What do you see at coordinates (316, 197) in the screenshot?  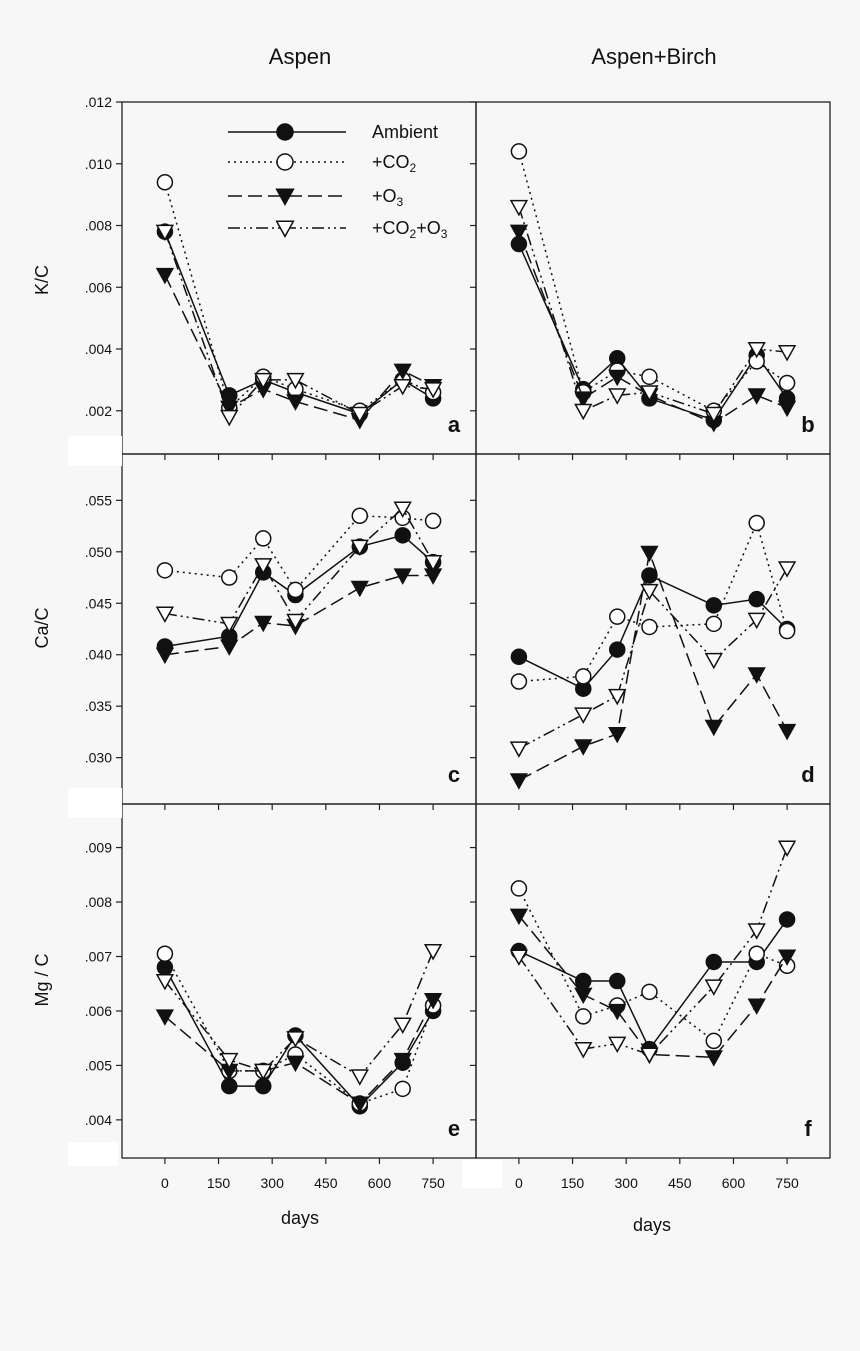 I see `legend-item-o3: +O3` at bounding box center [316, 197].